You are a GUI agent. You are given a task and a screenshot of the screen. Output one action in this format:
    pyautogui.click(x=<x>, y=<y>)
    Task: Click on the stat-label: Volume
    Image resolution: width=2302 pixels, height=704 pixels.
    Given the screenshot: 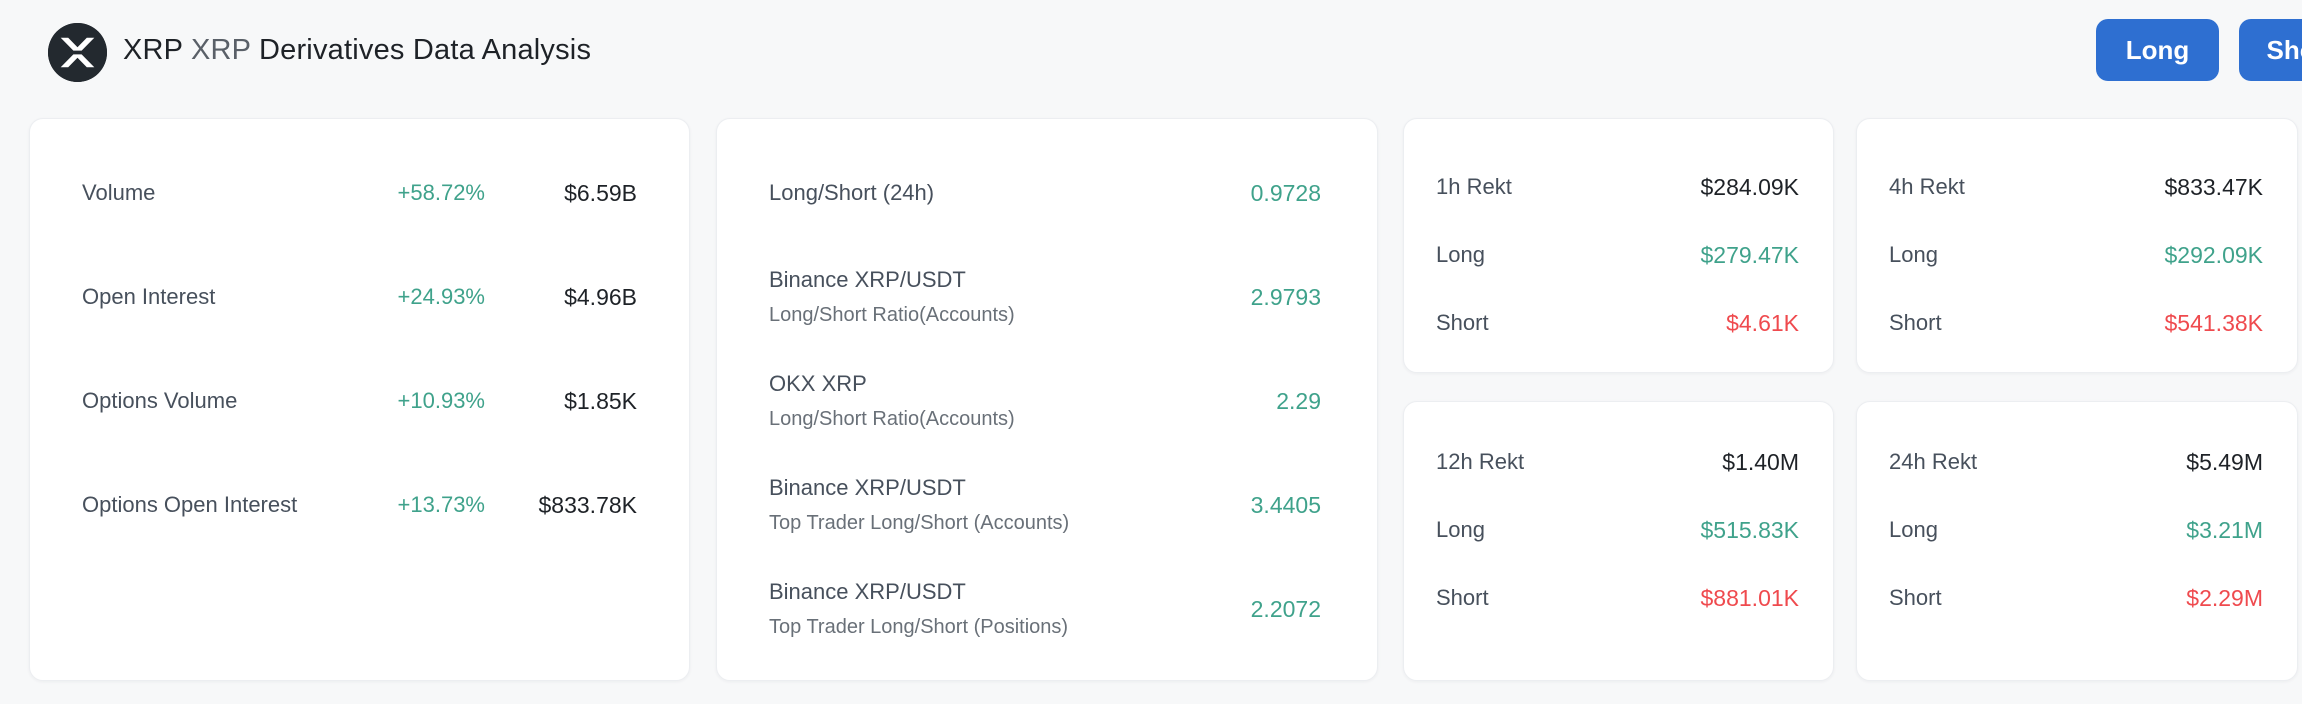 What is the action you would take?
    pyautogui.click(x=119, y=192)
    